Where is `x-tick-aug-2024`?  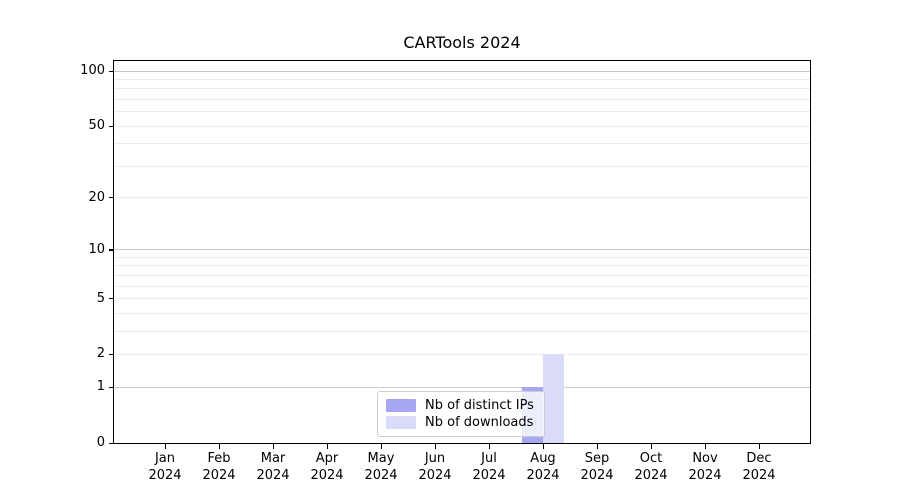
x-tick-aug-2024 is located at coordinates (543, 446).